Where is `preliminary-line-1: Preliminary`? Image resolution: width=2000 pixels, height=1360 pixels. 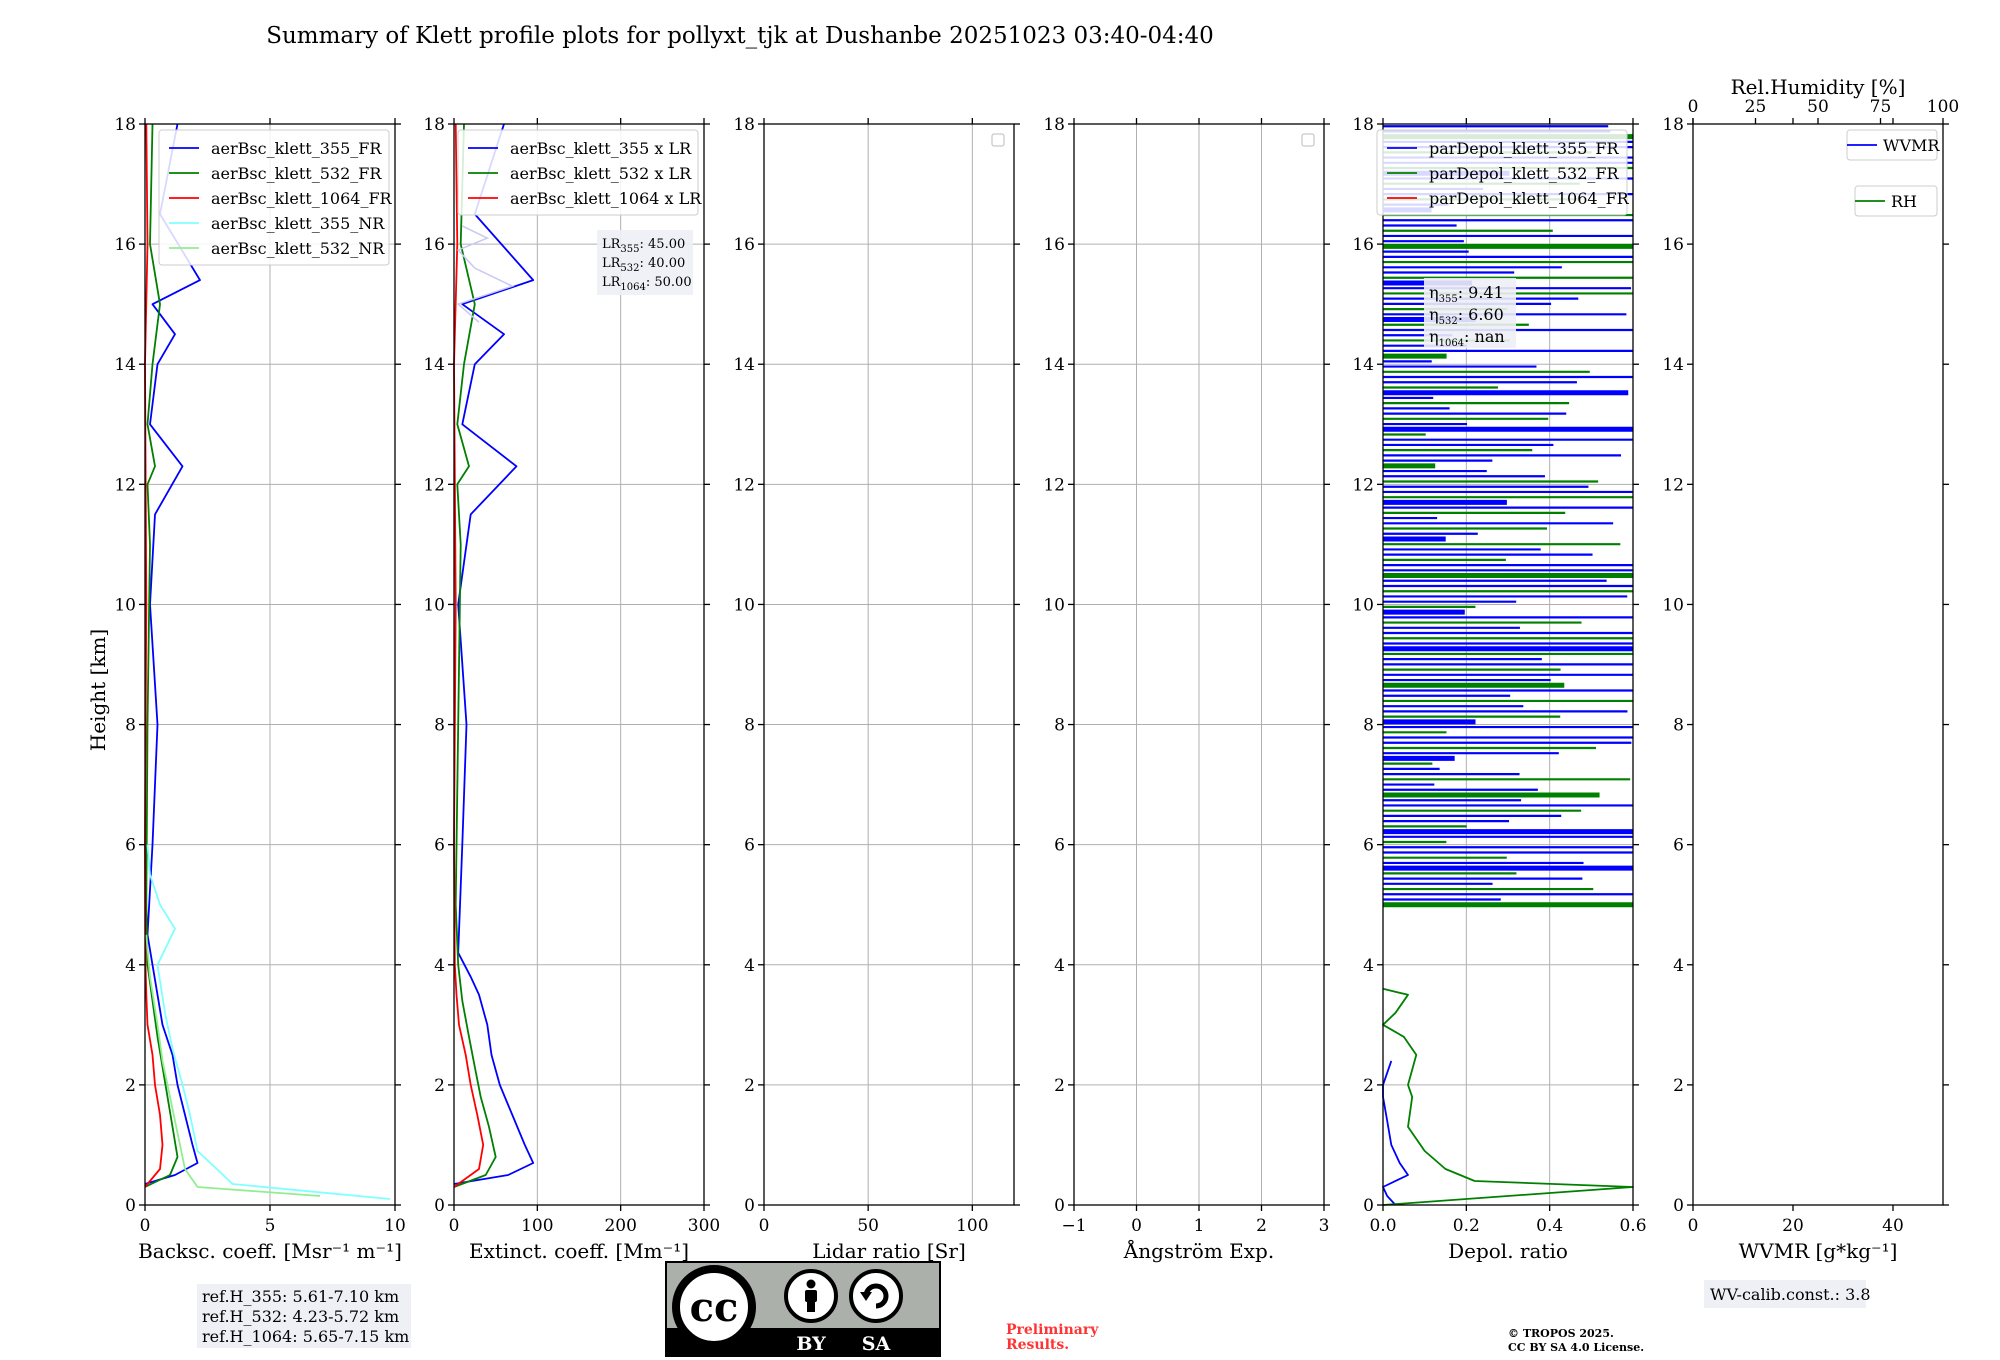 preliminary-line-1: Preliminary is located at coordinates (1052, 1330).